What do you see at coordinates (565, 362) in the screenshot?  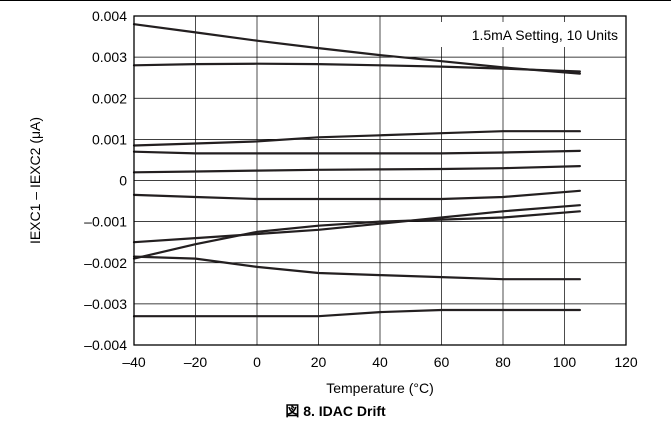 I see `x-tick-label: 100` at bounding box center [565, 362].